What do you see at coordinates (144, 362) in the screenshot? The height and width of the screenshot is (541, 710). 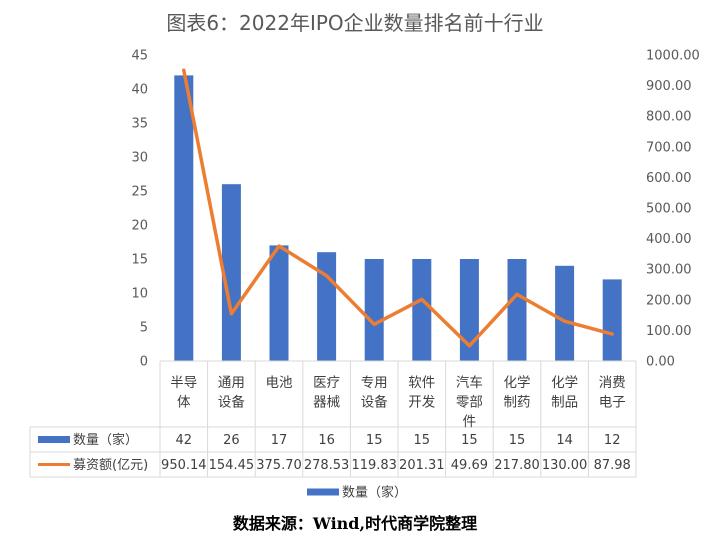 I see `y-left-tick-label: 0` at bounding box center [144, 362].